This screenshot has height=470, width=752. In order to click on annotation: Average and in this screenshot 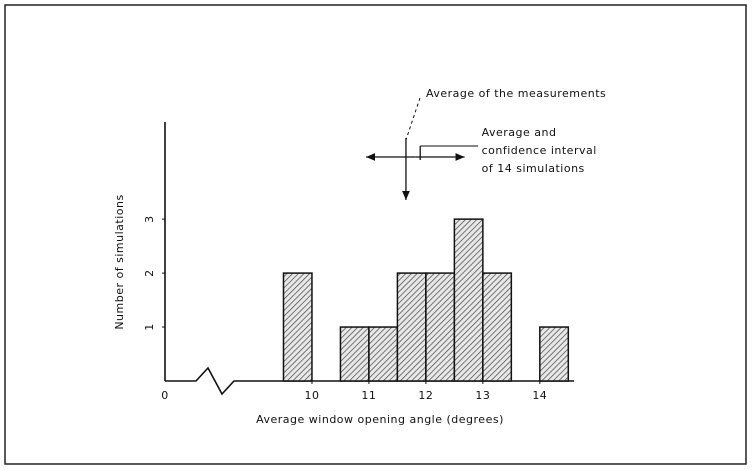, I will do `click(519, 132)`.